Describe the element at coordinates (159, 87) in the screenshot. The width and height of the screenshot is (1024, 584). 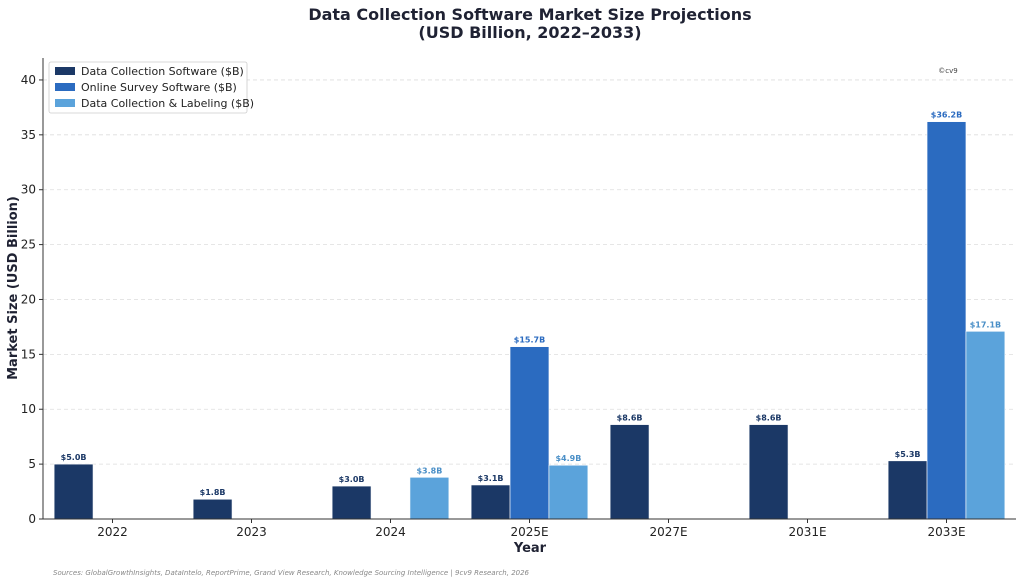
I see `legend-entry-label: Online Survey Software ($B)` at that location.